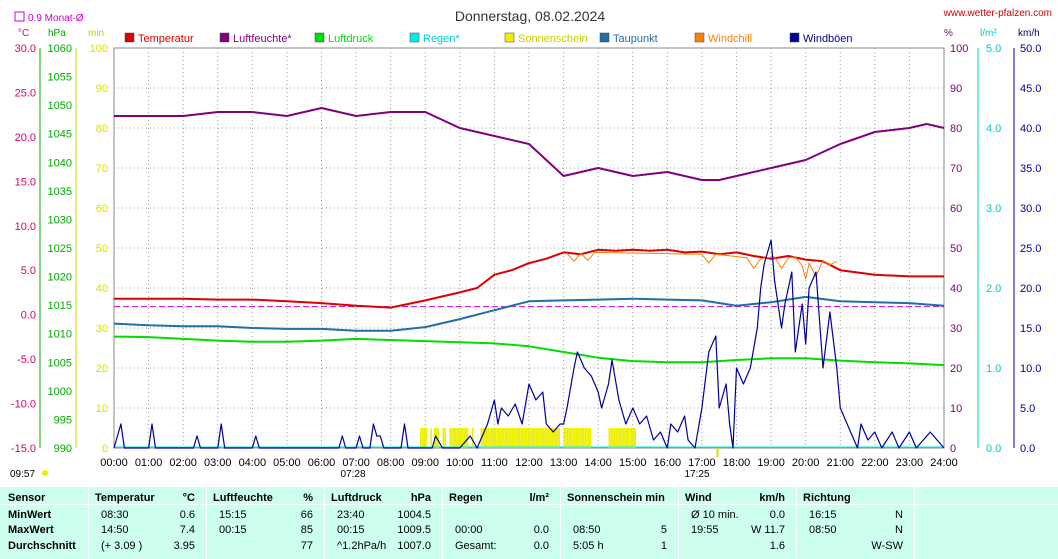  What do you see at coordinates (102, 89) in the screenshot?
I see `axis-tick-minutes: 90` at bounding box center [102, 89].